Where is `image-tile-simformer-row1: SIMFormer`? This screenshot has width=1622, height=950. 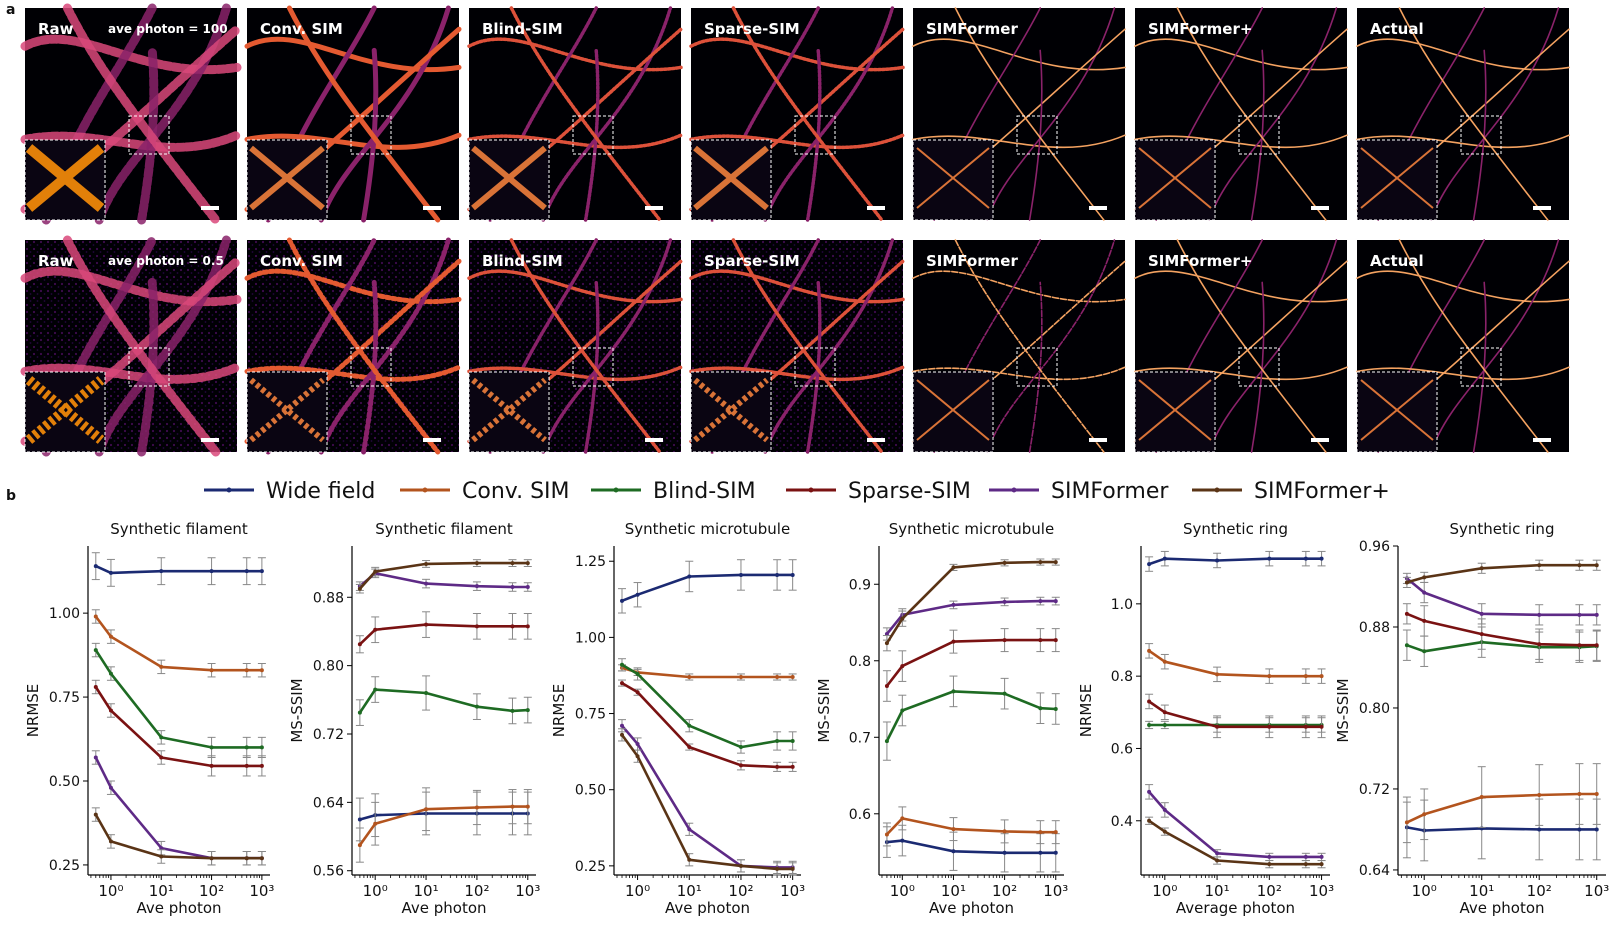
image-tile-simformer-row1: SIMFormer is located at coordinates (1019, 114).